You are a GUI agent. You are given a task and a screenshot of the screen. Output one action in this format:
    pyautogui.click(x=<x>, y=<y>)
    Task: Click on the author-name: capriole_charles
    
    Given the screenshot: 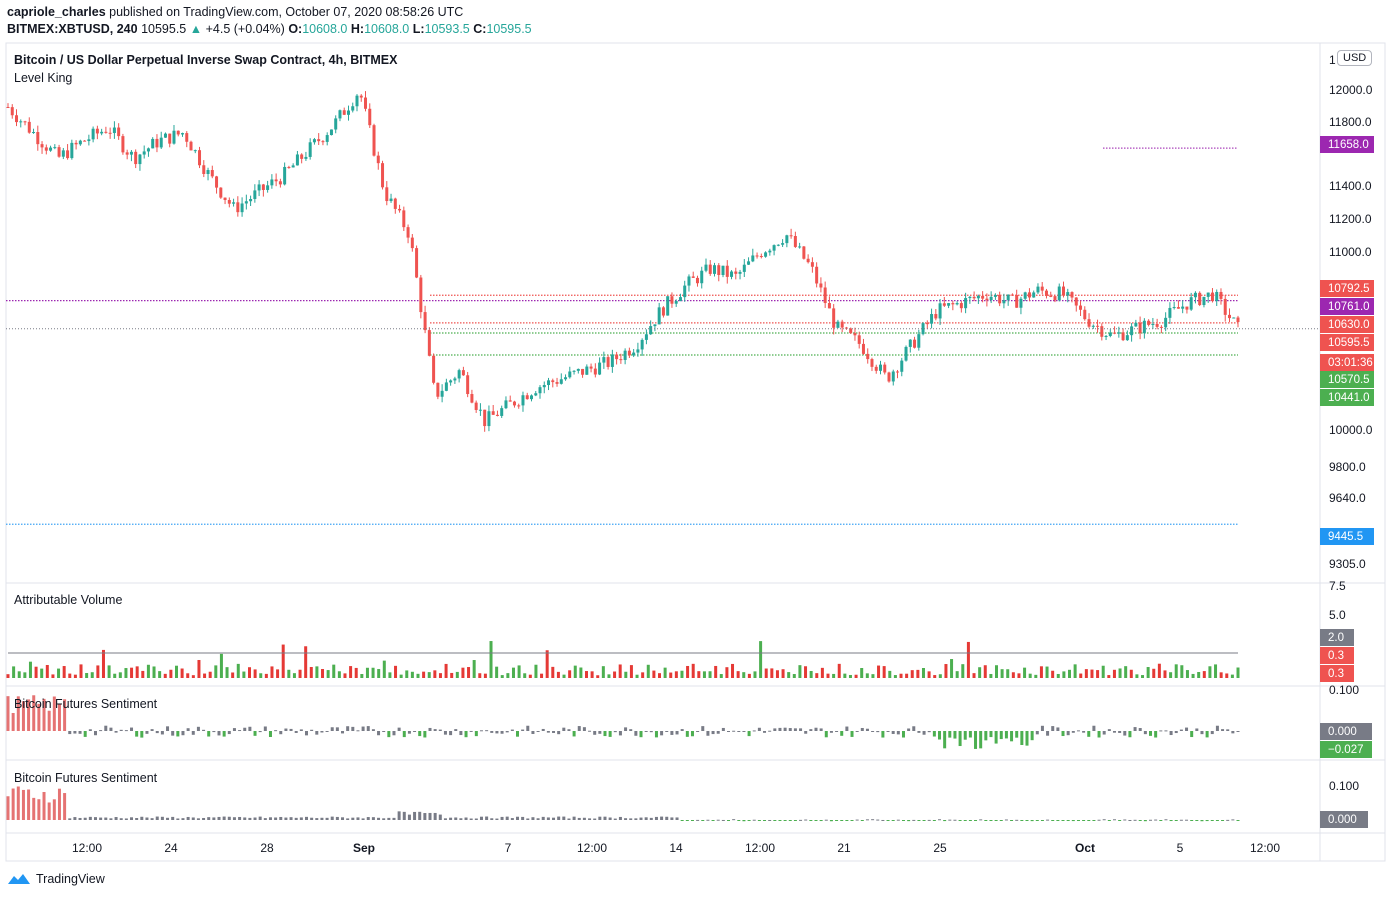 What is the action you would take?
    pyautogui.click(x=56, y=12)
    